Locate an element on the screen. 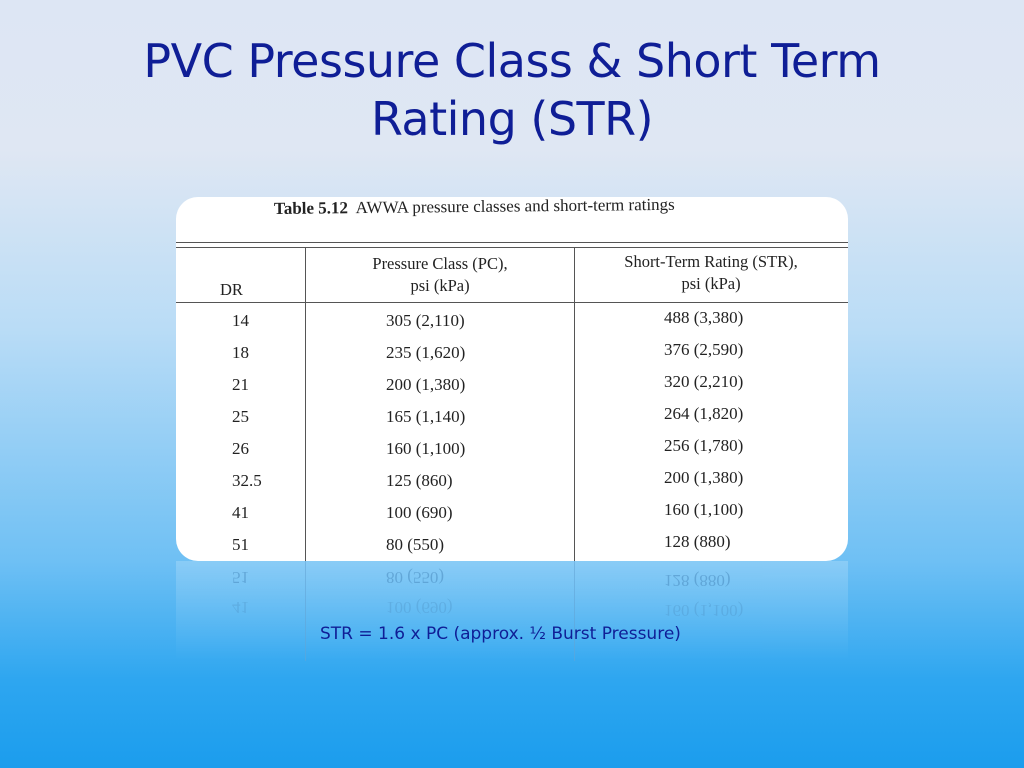 The height and width of the screenshot is (768, 1024). slide-title-line-2: Rating (STR) is located at coordinates (512, 119).